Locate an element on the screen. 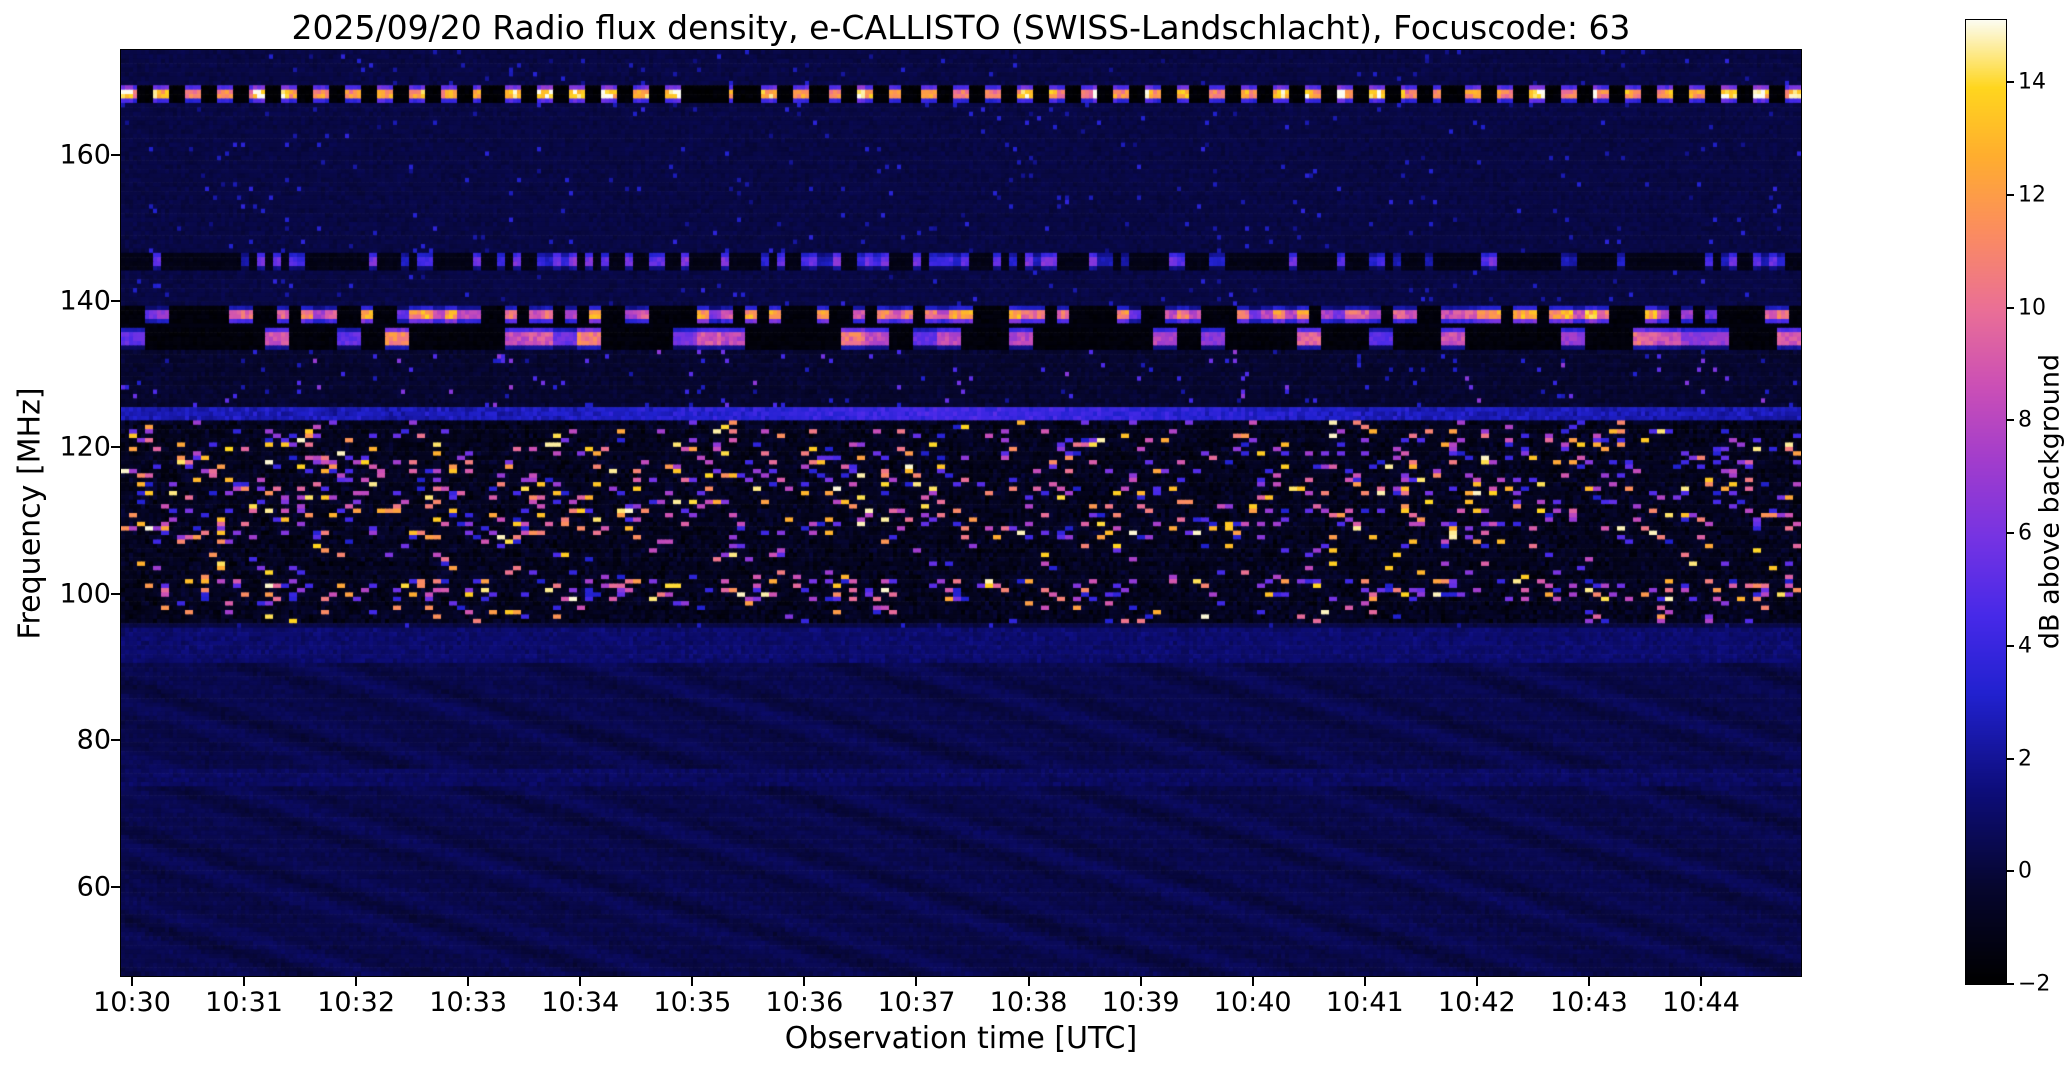  x-tick-label: 10:43 is located at coordinates (1589, 1002).